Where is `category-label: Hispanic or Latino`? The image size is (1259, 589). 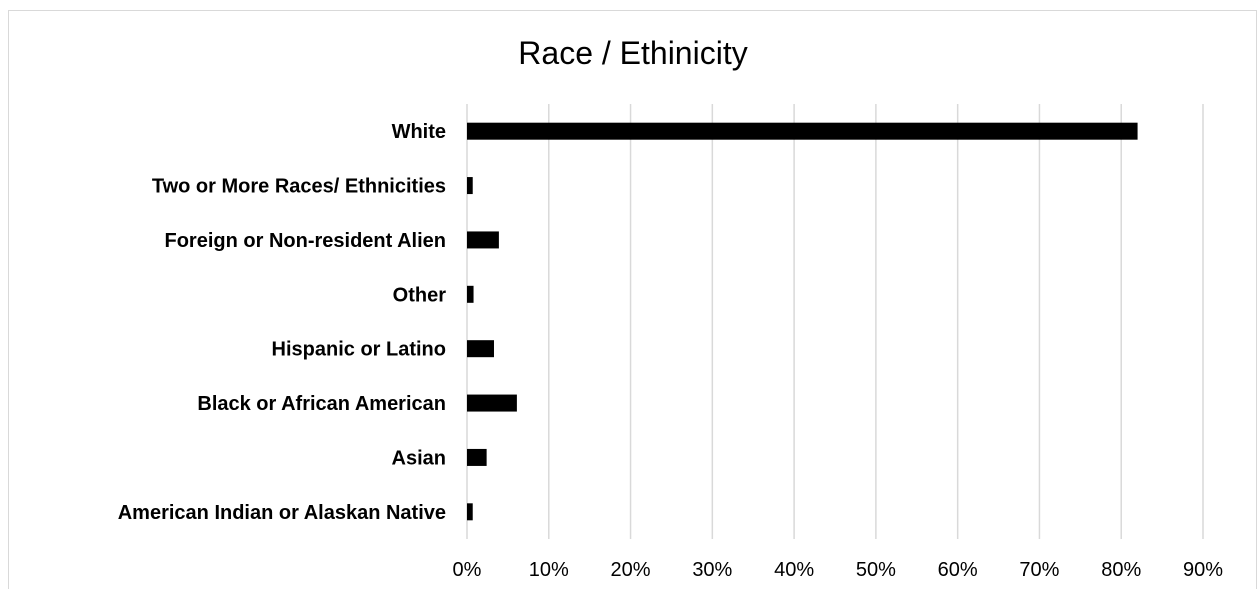
category-label: Hispanic or Latino is located at coordinates (359, 350).